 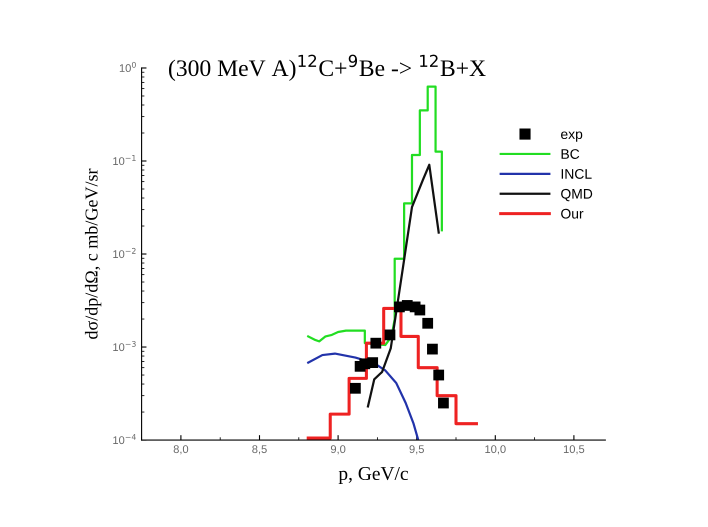 I want to click on y-tick-label: 10$^{−4}$, so click(x=124, y=439).